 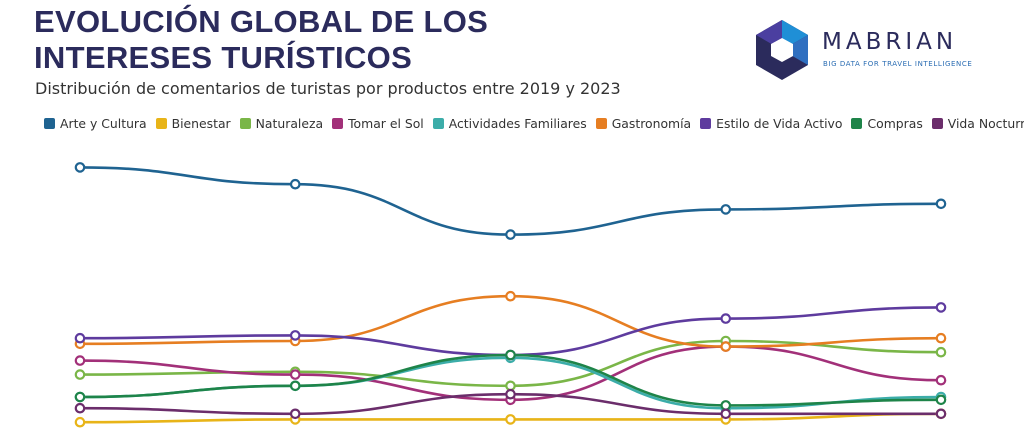 I want to click on legend-label: Vida Nocturna, so click(x=985, y=123).